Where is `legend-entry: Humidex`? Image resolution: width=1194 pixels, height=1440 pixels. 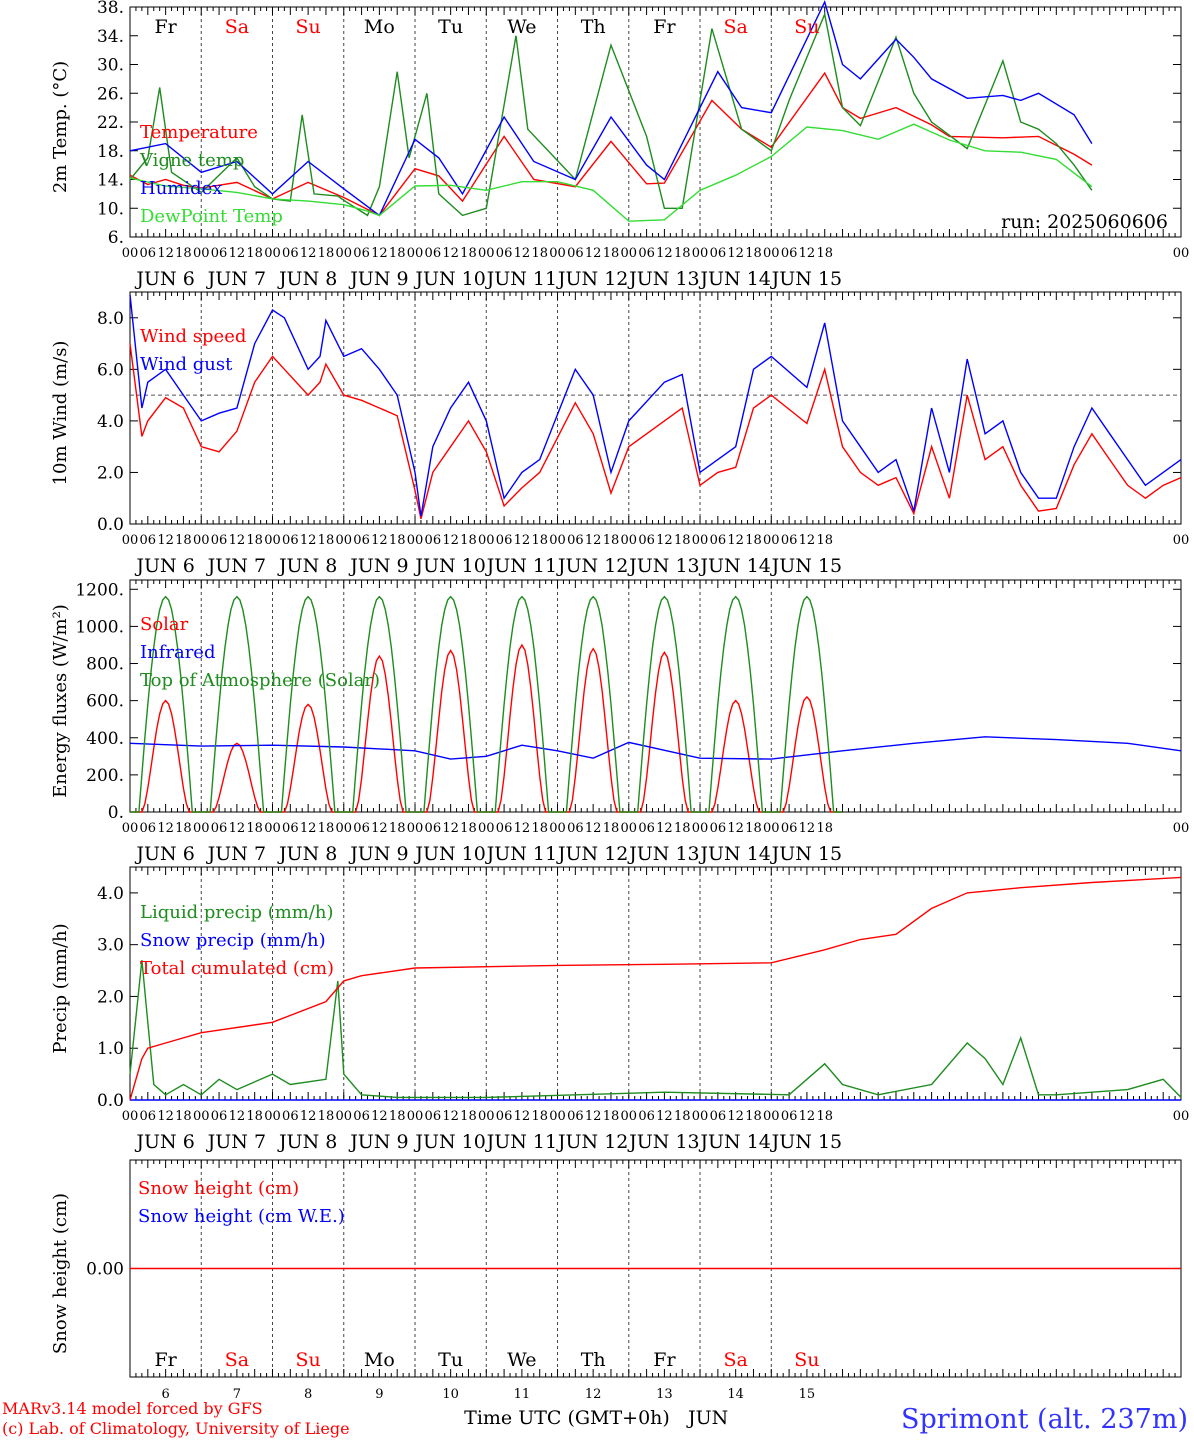 legend-entry: Humidex is located at coordinates (181, 188).